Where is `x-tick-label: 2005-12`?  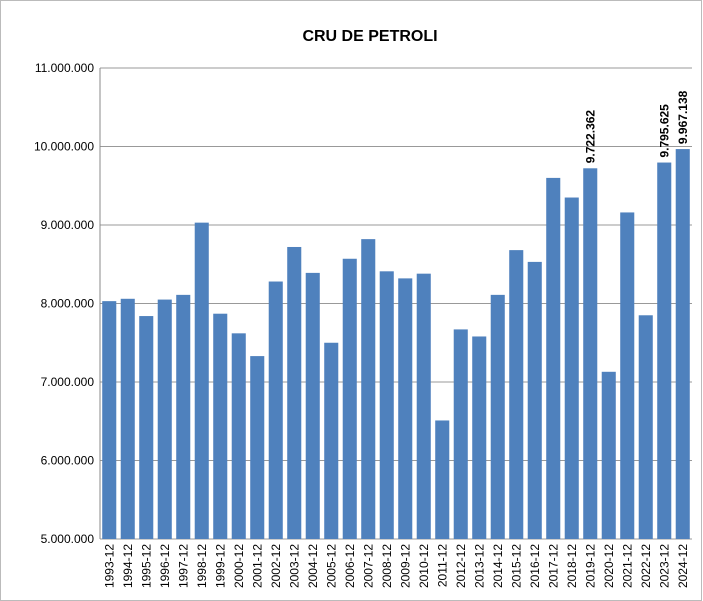
x-tick-label: 2005-12 is located at coordinates (331, 566).